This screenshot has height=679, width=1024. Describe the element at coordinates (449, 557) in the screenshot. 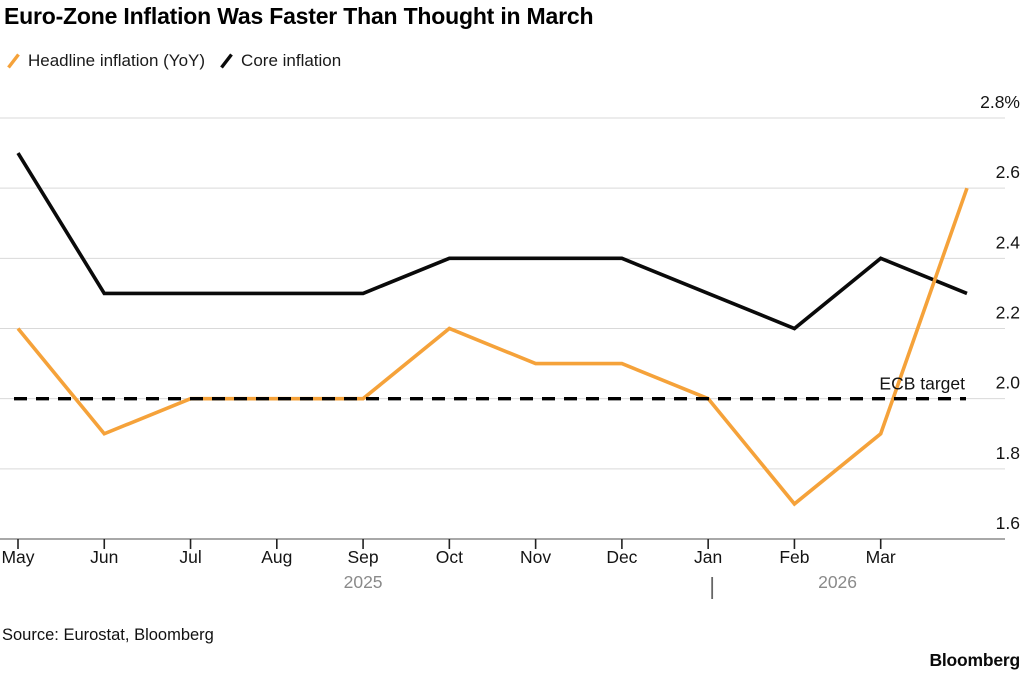

I see `x-axis-label: Oct` at that location.